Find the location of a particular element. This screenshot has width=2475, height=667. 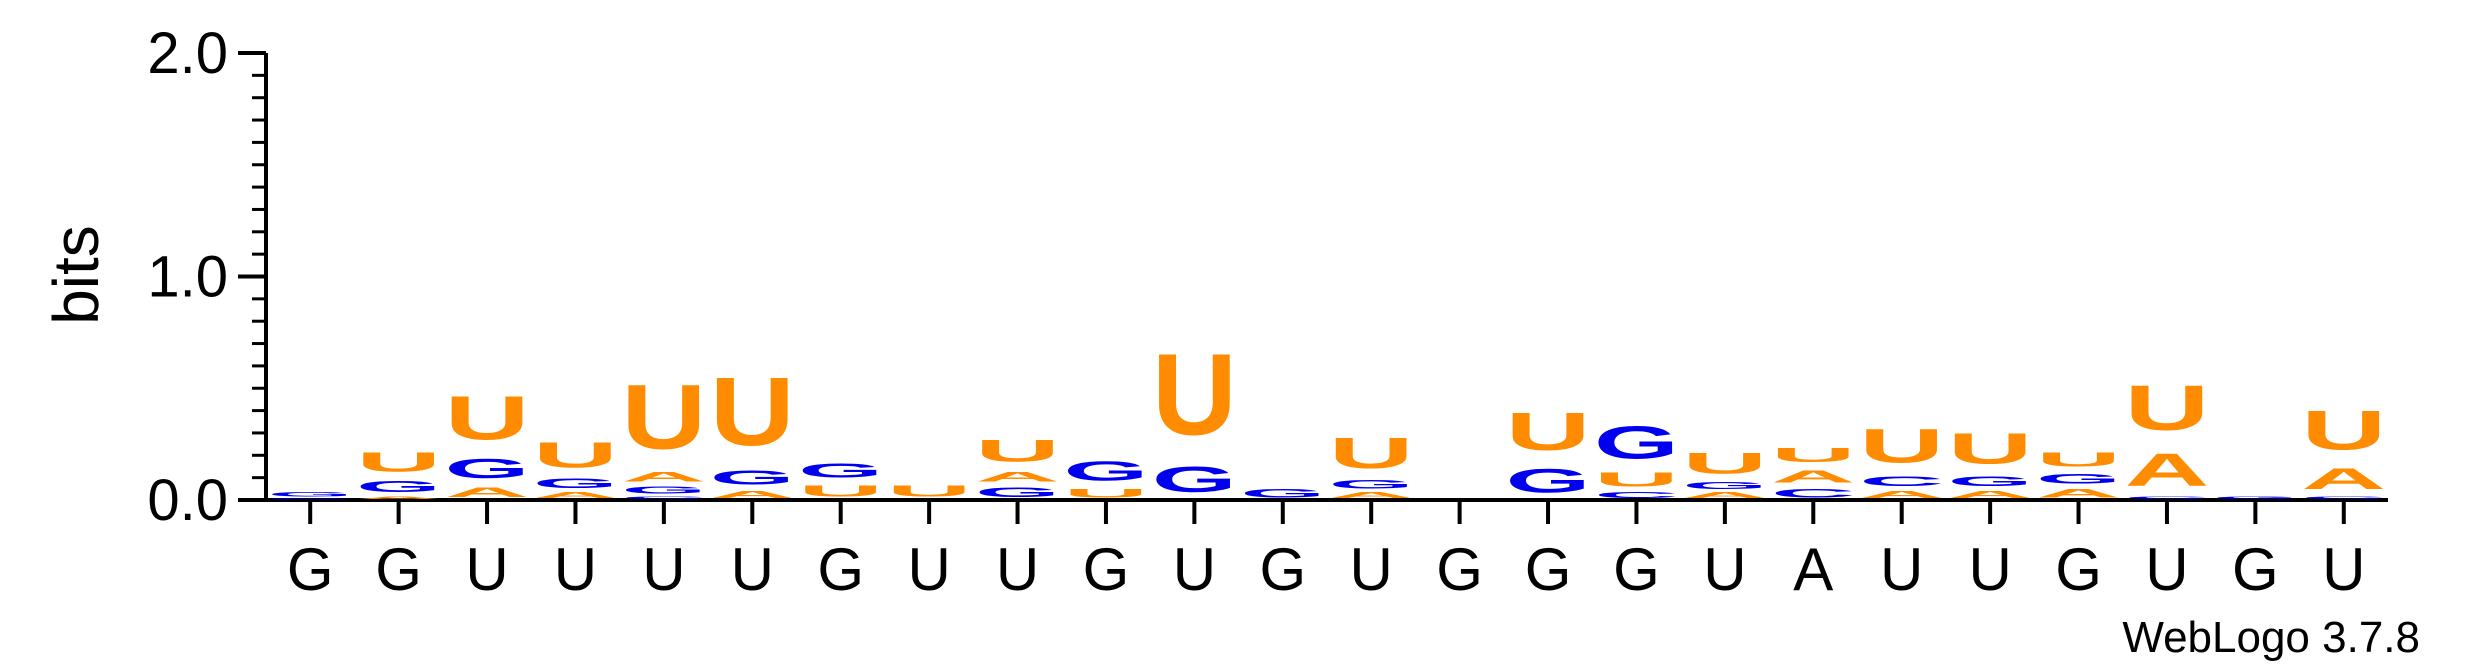

consensus-label: A is located at coordinates (1813, 569).